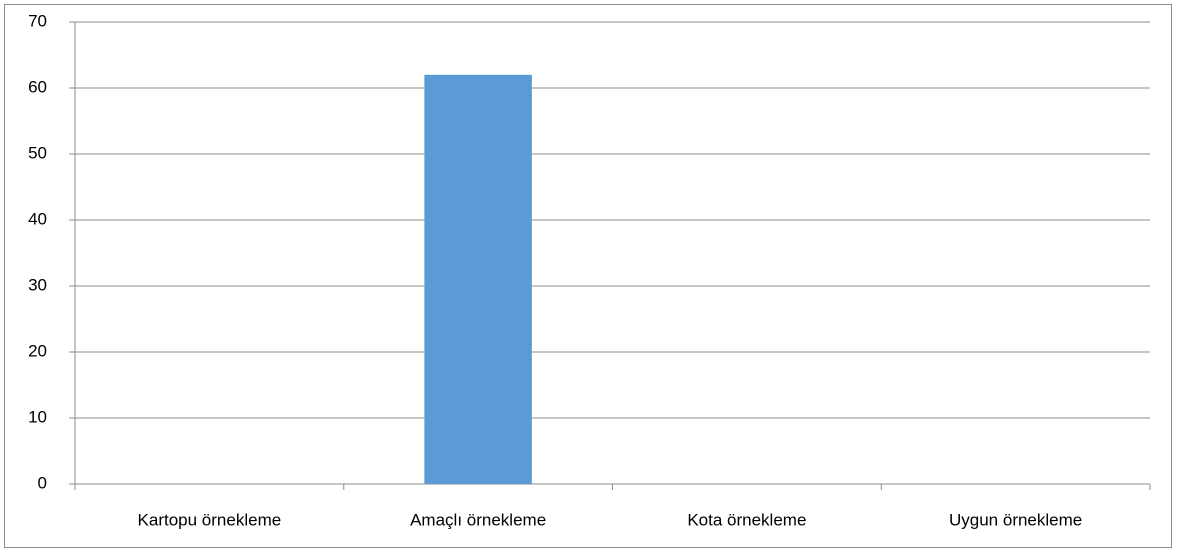 The height and width of the screenshot is (552, 1177). I want to click on y-tick-label: 50, so click(37, 152).